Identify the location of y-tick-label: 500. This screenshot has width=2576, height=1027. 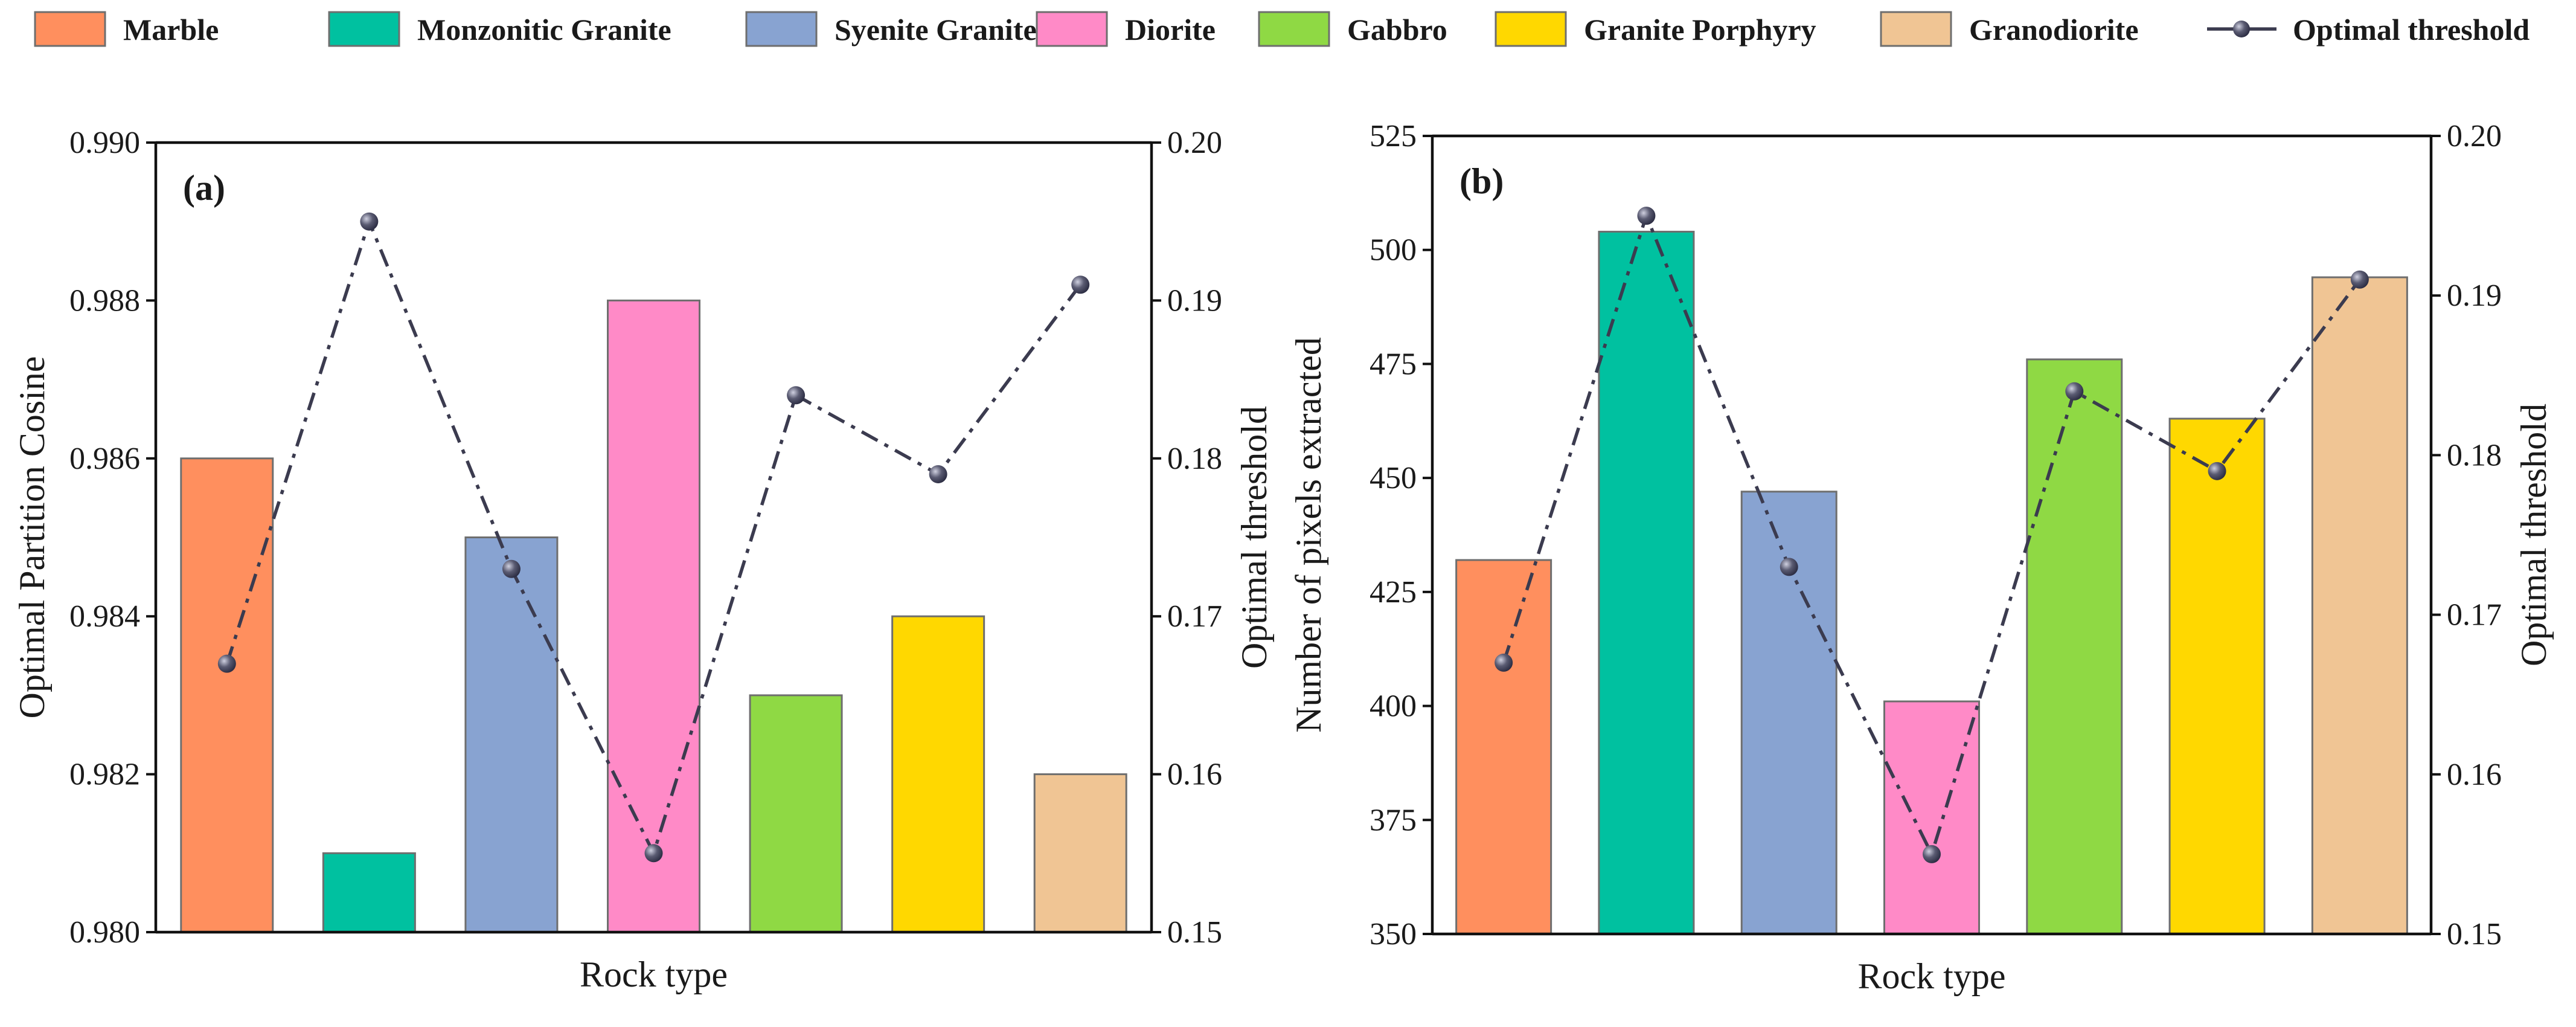
(1393, 250).